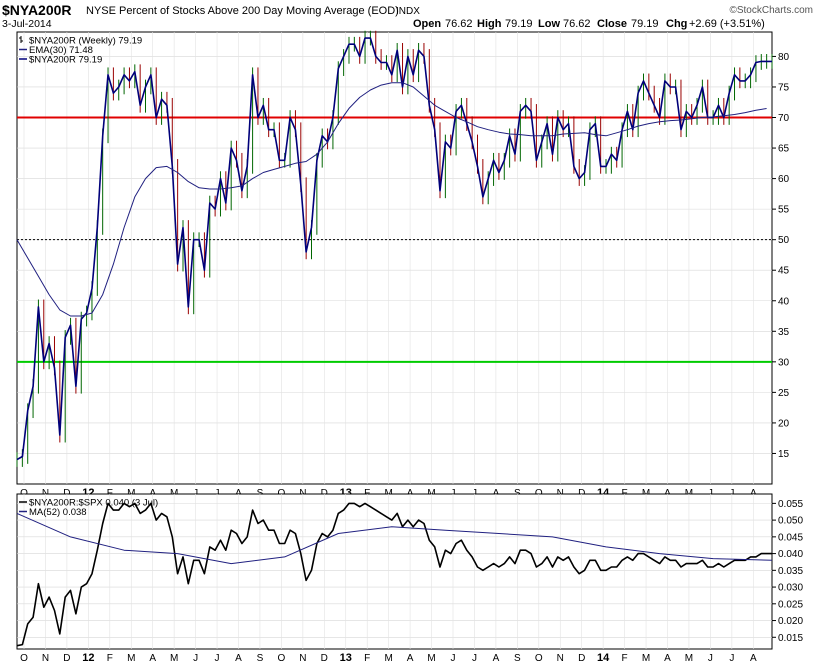  I want to click on y-tick-label: 30, so click(784, 362).